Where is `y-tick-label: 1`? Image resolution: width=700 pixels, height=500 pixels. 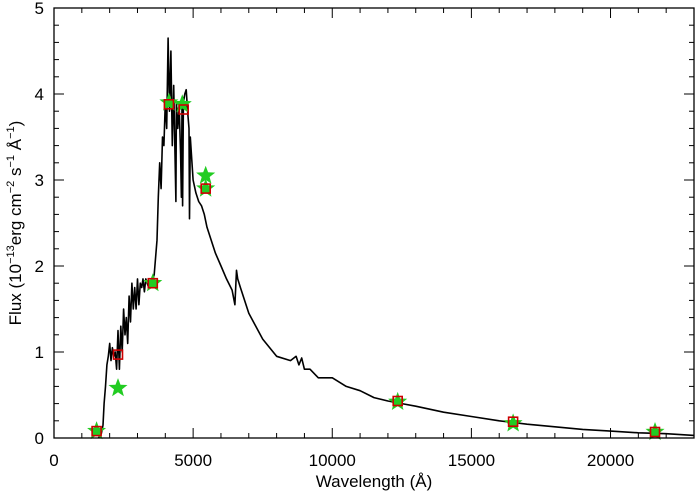
y-tick-label: 1 is located at coordinates (39, 352).